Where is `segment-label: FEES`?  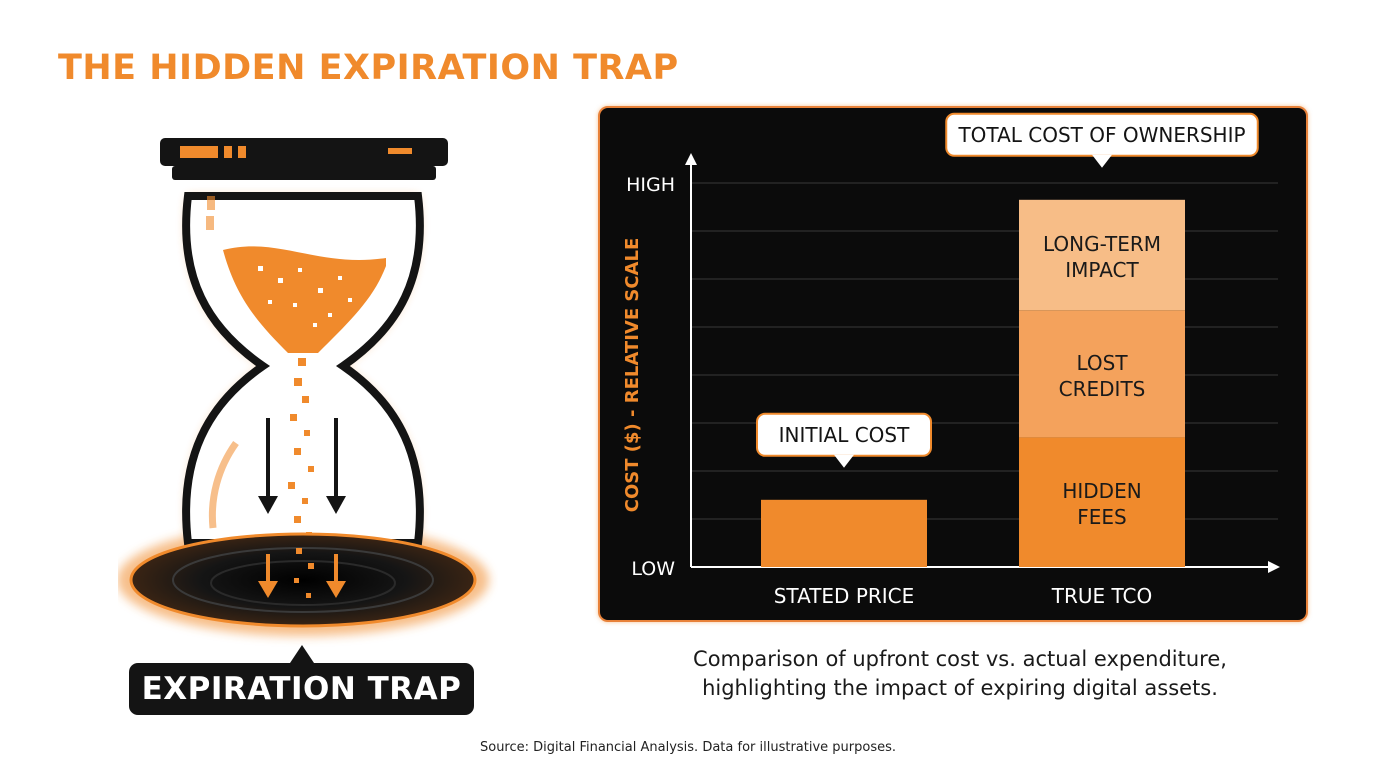
segment-label: FEES is located at coordinates (1101, 517).